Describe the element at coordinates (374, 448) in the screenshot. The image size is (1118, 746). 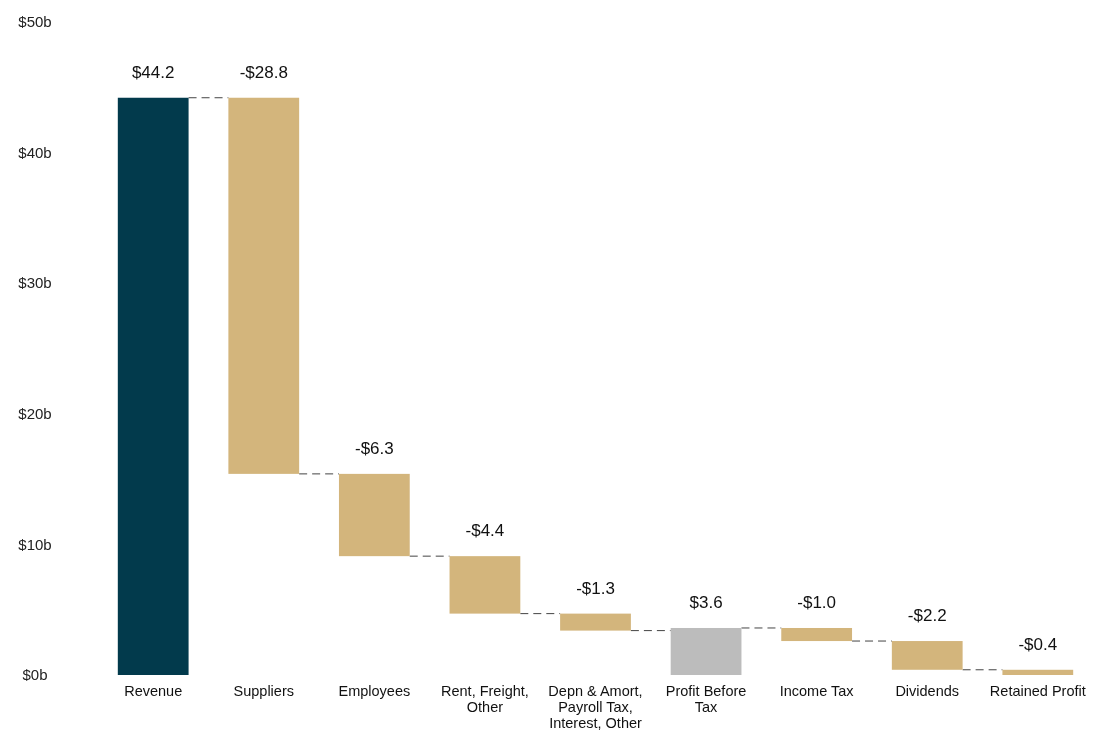
I see `data-label: -$6.3` at that location.